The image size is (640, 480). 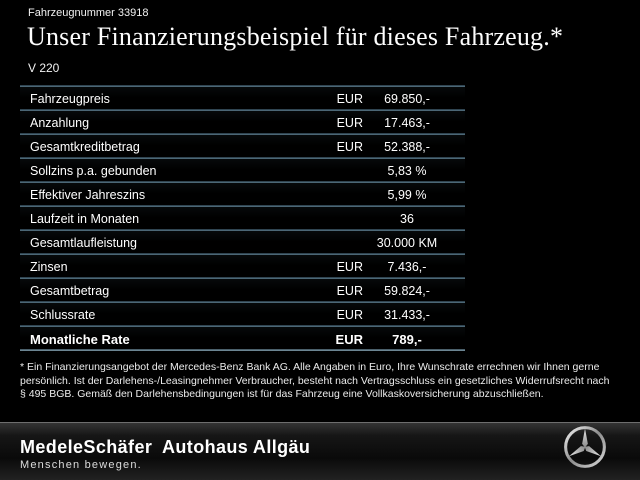 I want to click on row-label: Schlussrate, so click(x=63, y=315).